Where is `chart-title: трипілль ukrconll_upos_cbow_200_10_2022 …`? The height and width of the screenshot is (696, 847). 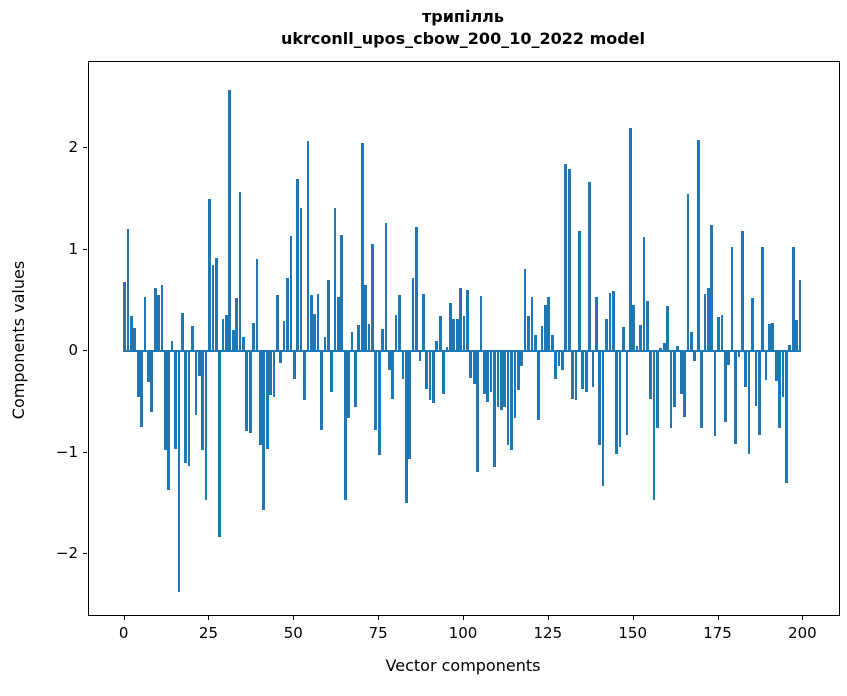
chart-title: трипілль ukrconll_upos_cbow_200_10_2022 … is located at coordinates (463, 28).